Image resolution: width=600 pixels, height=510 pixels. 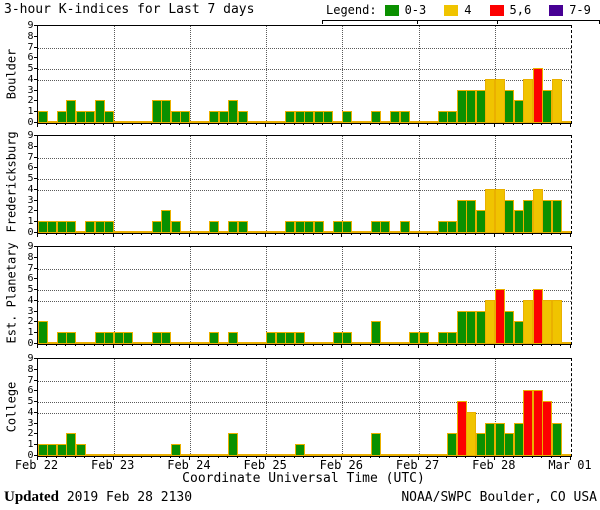 What do you see at coordinates (556, 10) in the screenshot?
I see `legend-swatch-purple` at bounding box center [556, 10].